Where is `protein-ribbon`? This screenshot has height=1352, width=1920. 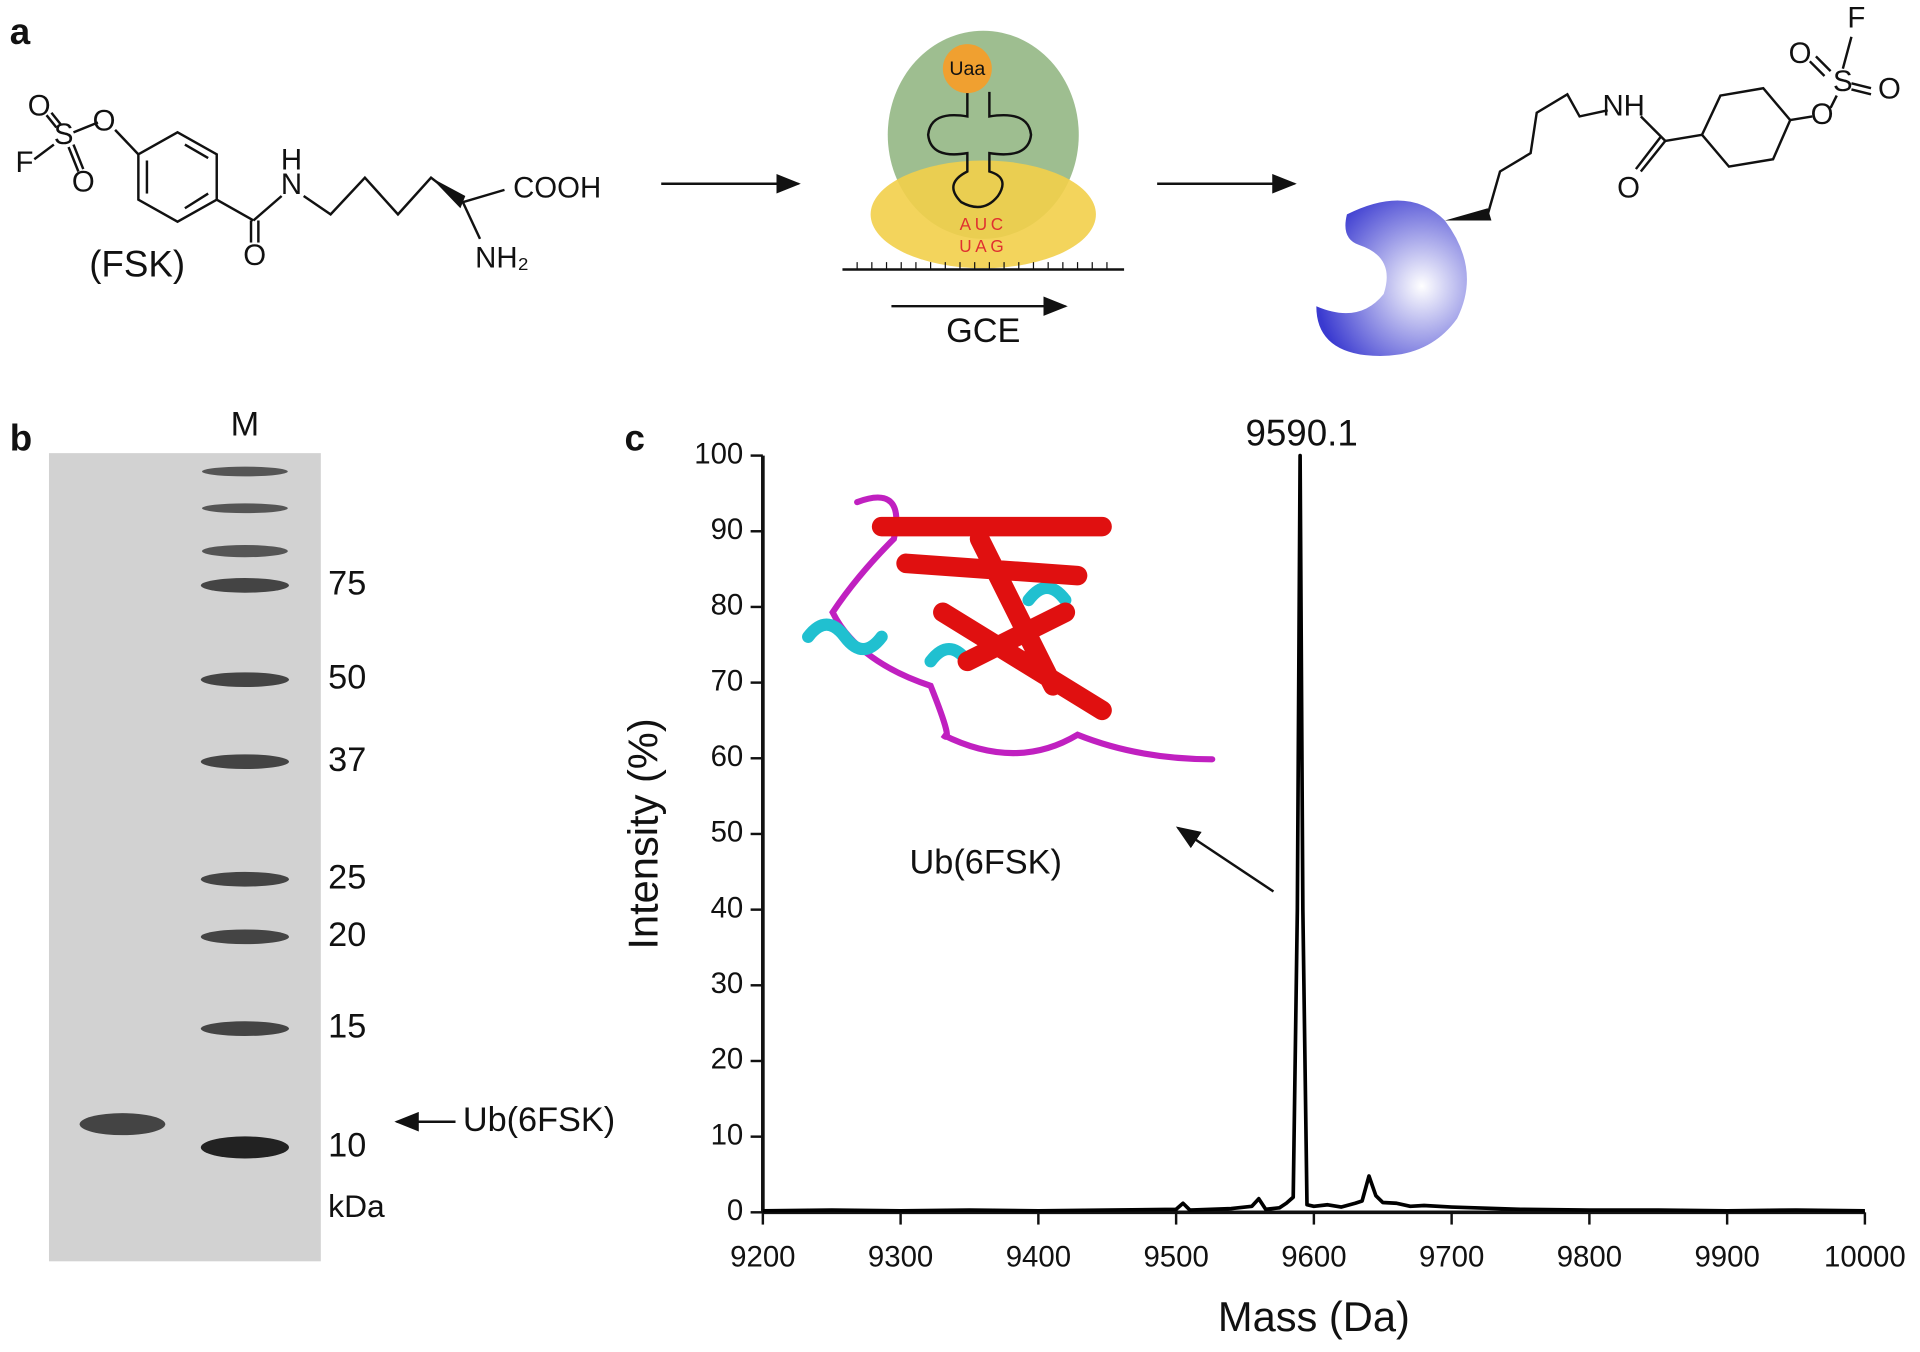
protein-ribbon is located at coordinates (1009, 628).